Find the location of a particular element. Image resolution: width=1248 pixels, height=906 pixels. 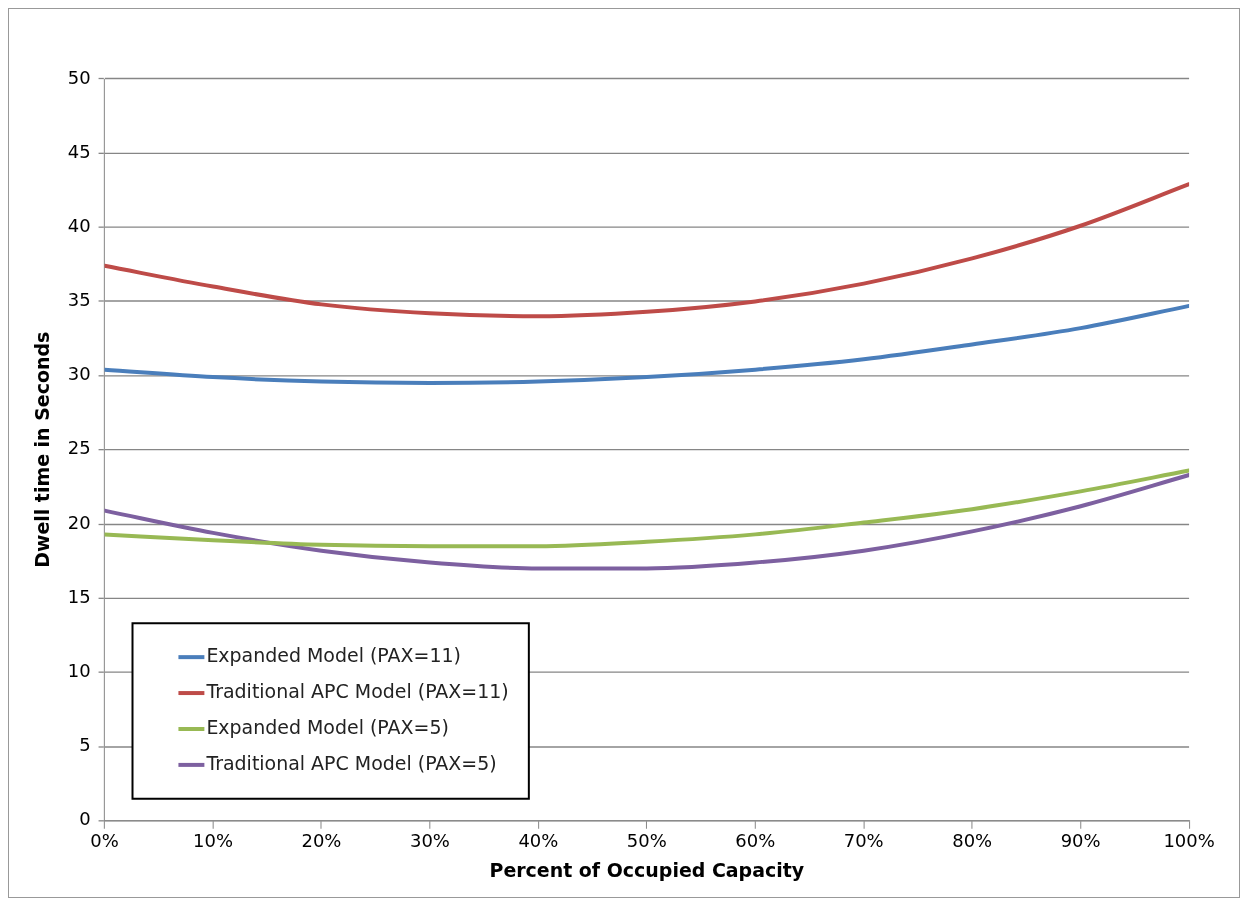

legend-label: Traditional APC Model (PAX=11) is located at coordinates (357, 690).